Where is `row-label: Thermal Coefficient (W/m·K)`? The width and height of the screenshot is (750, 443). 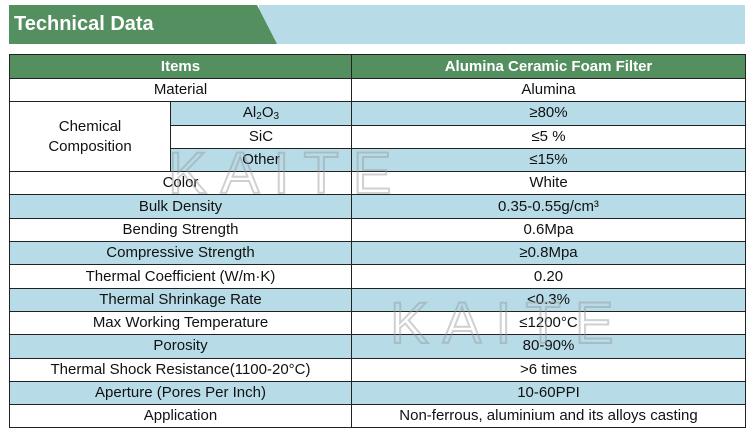 row-label: Thermal Coefficient (W/m·K) is located at coordinates (180, 276).